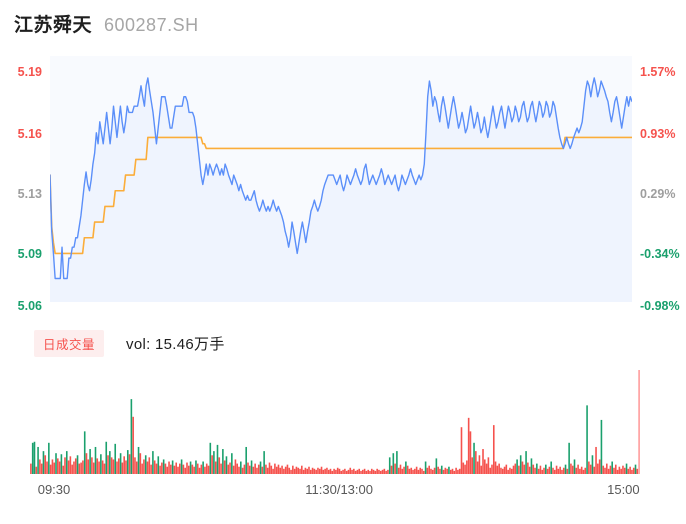  I want to click on right-axis-label-4: -0.98%, so click(660, 306).